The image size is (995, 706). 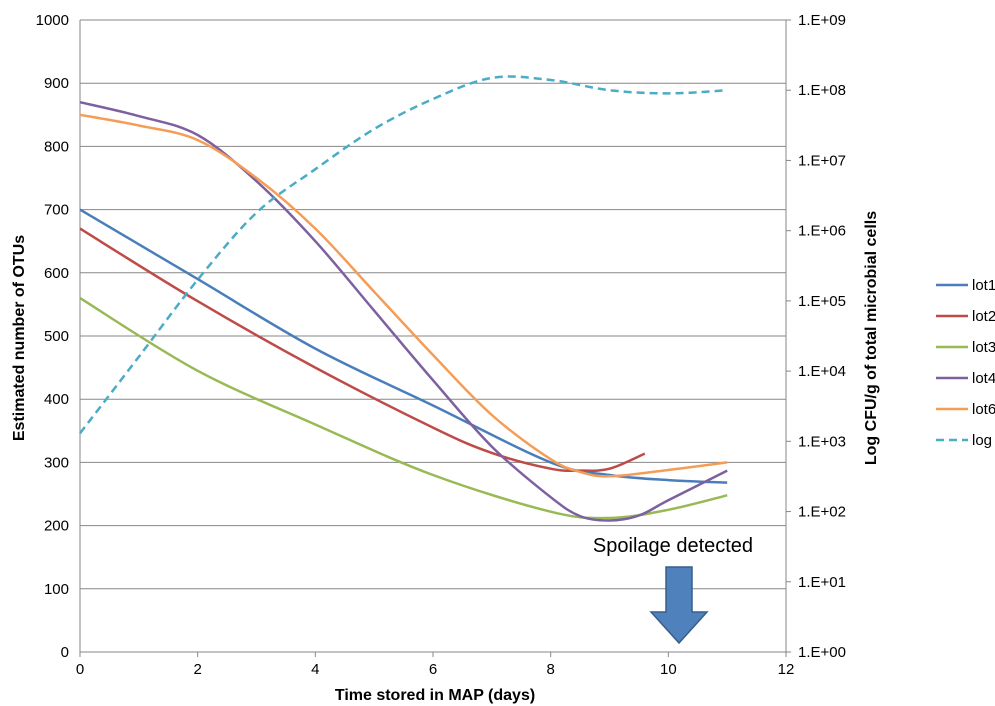 I want to click on legend-label: lot4, so click(x=983, y=378).